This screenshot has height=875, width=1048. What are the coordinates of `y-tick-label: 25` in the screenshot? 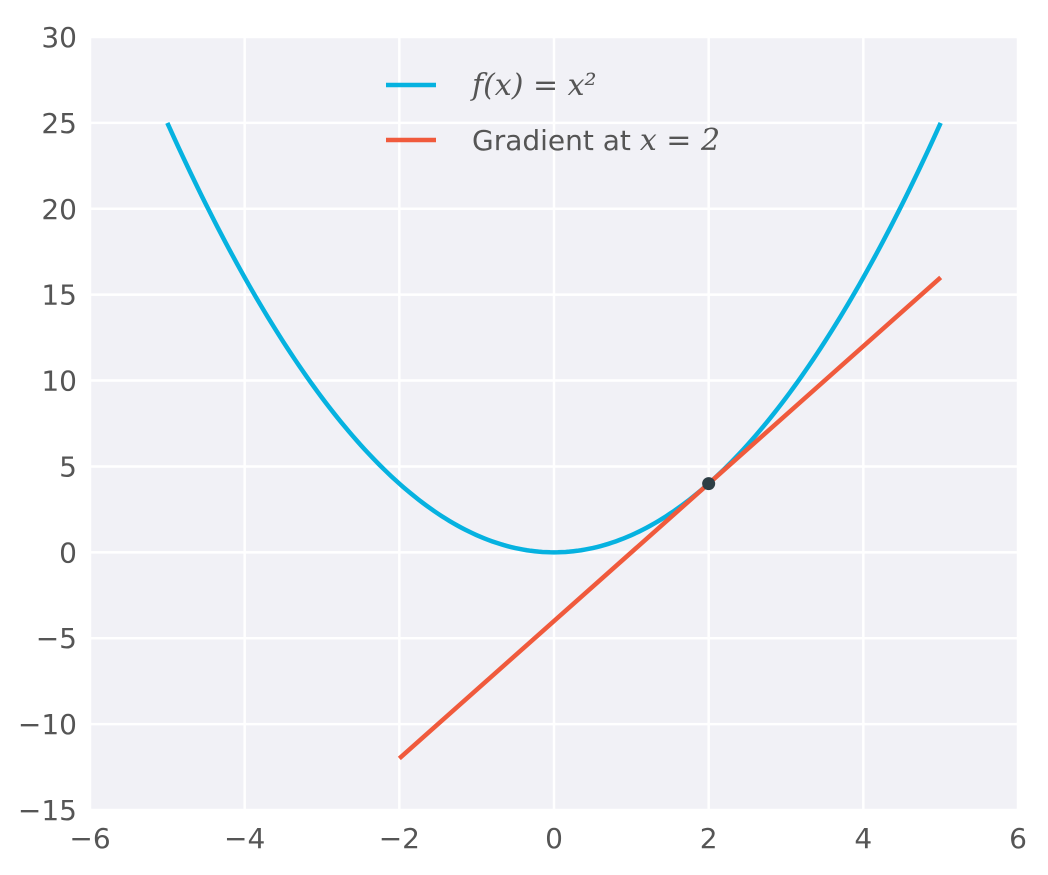 It's located at (59, 123).